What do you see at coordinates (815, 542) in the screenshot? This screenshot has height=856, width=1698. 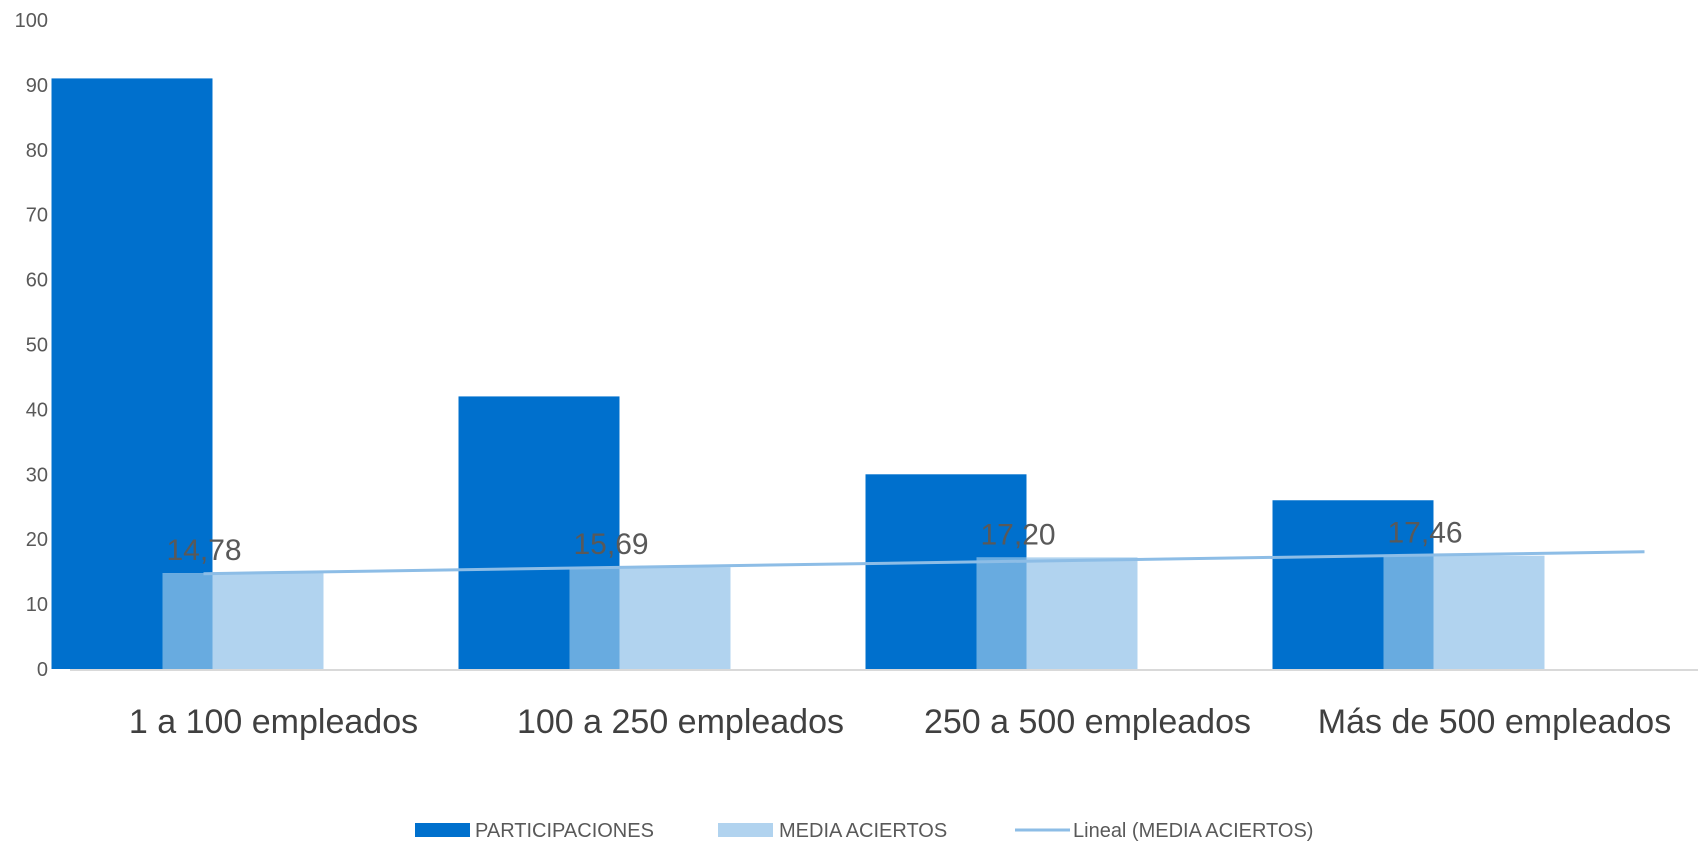 I see `data-labels: 14,78 15,69 17,20 17,46` at bounding box center [815, 542].